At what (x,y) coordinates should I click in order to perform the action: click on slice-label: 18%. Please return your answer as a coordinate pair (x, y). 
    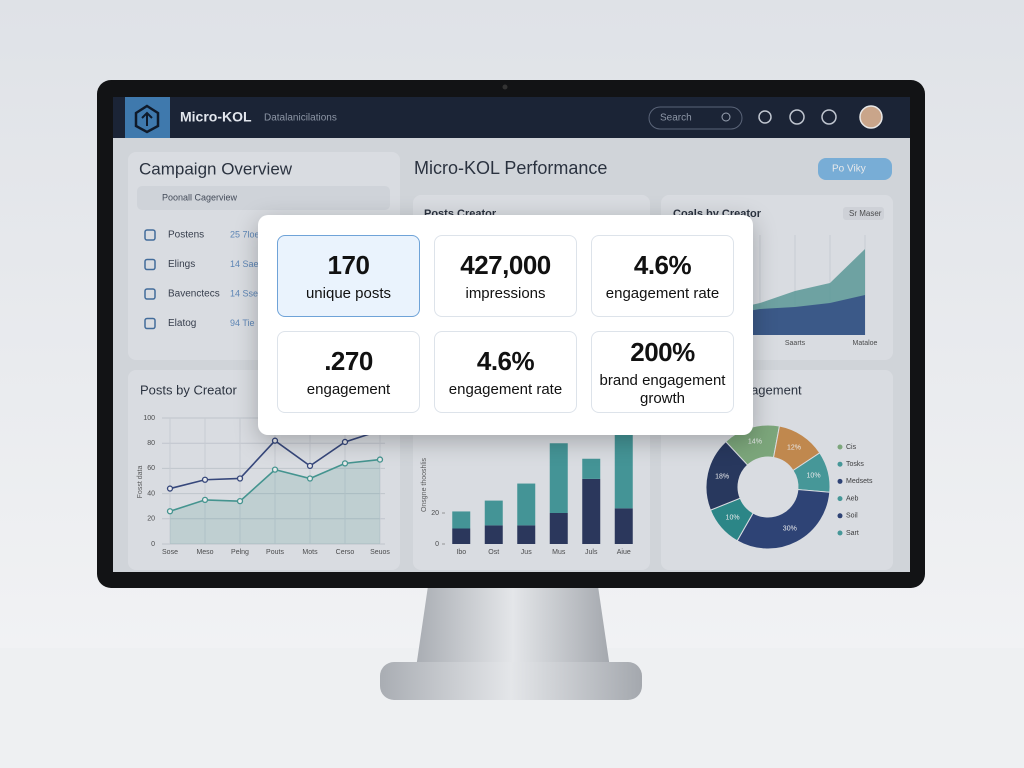
    Looking at the image, I should click on (722, 477).